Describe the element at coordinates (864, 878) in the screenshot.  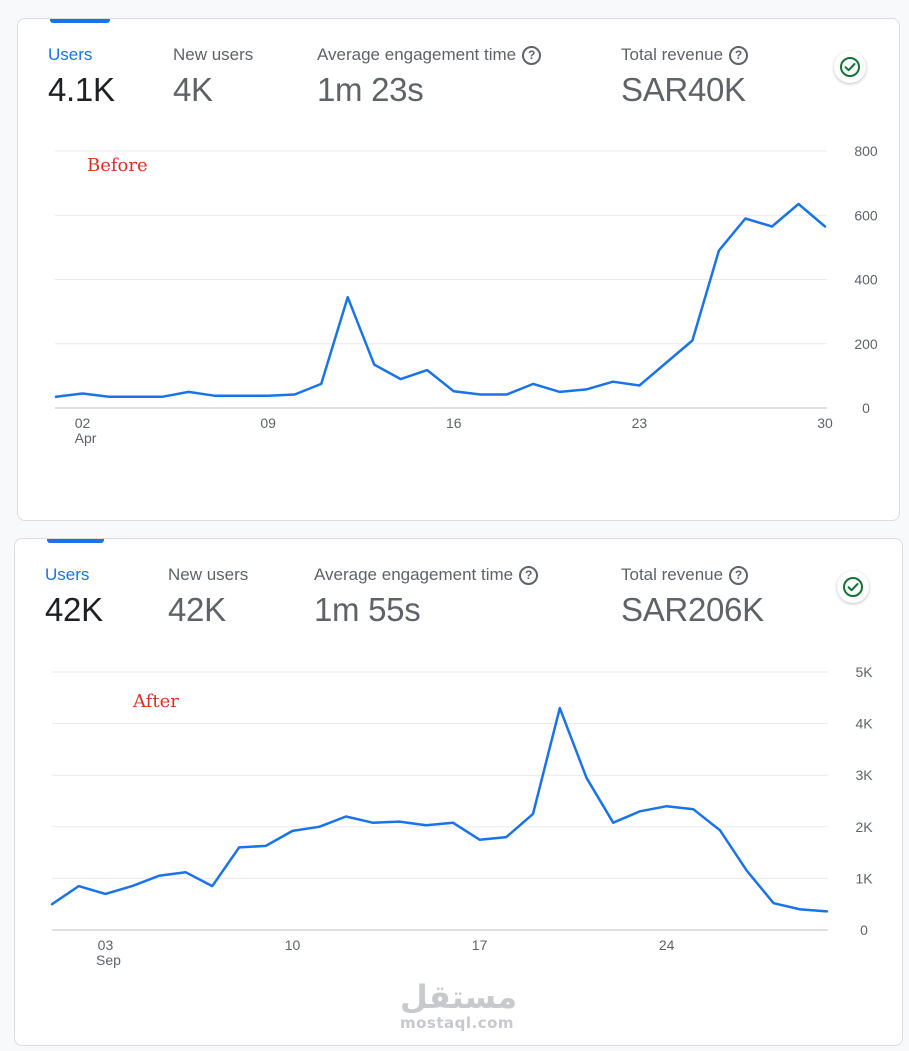
I see `y-tick-label: 1K` at that location.